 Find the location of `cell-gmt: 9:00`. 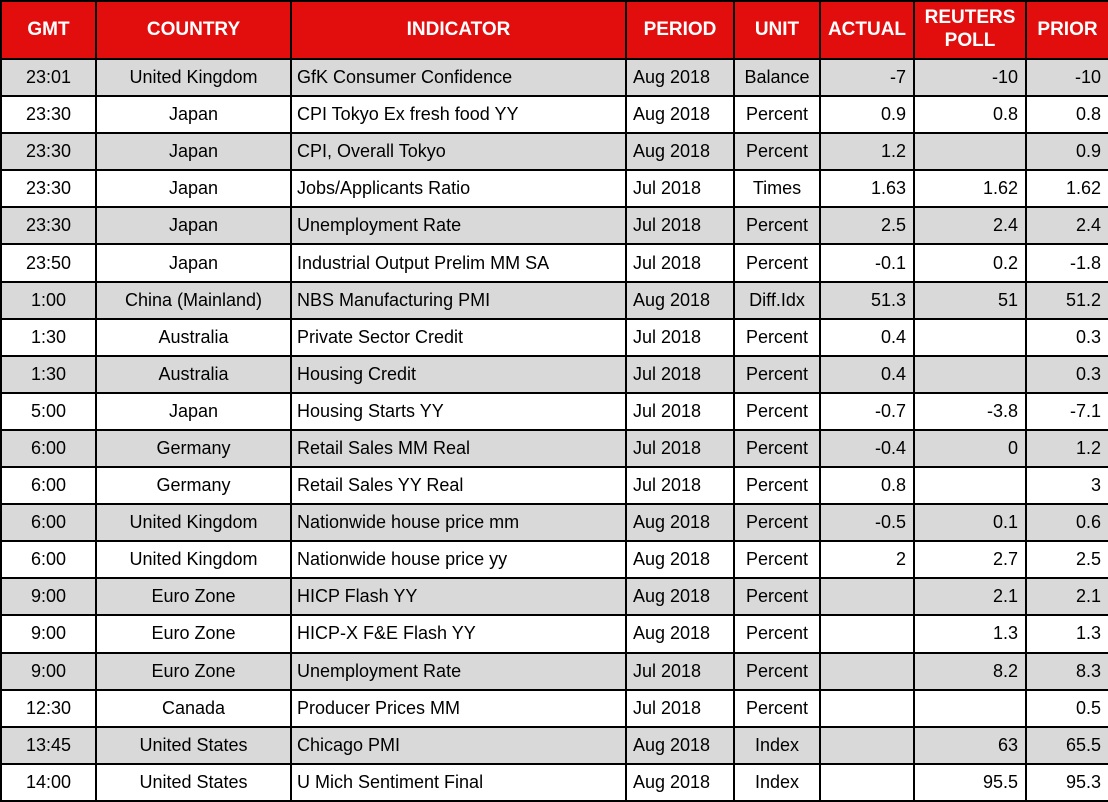

cell-gmt: 9:00 is located at coordinates (48, 634).